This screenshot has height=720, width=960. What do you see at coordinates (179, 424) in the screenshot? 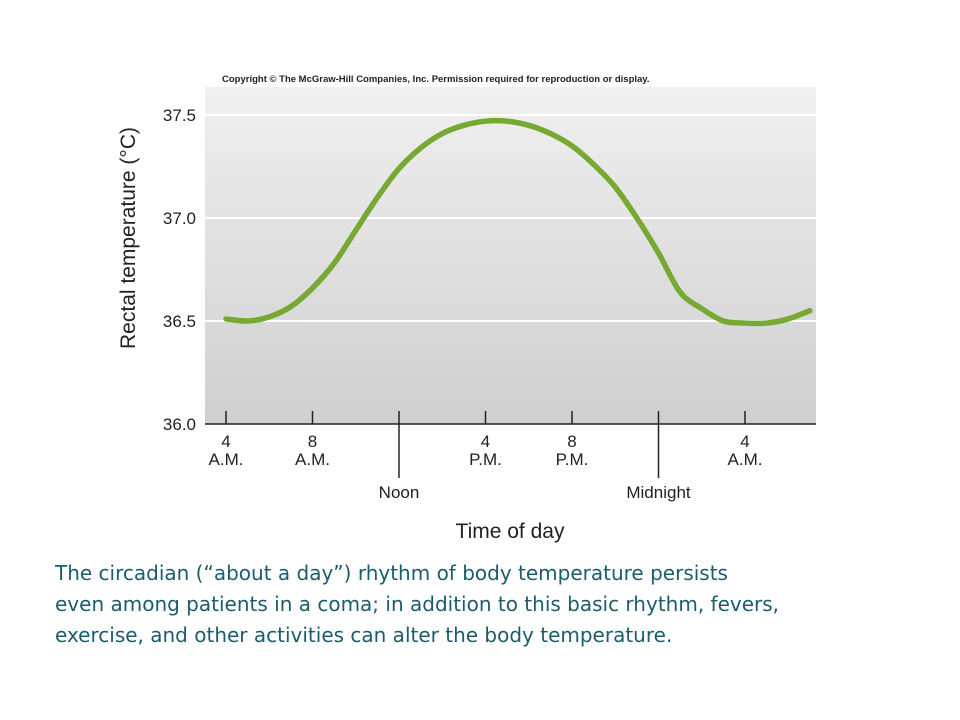
I see `y-tick-label: 36.0` at bounding box center [179, 424].